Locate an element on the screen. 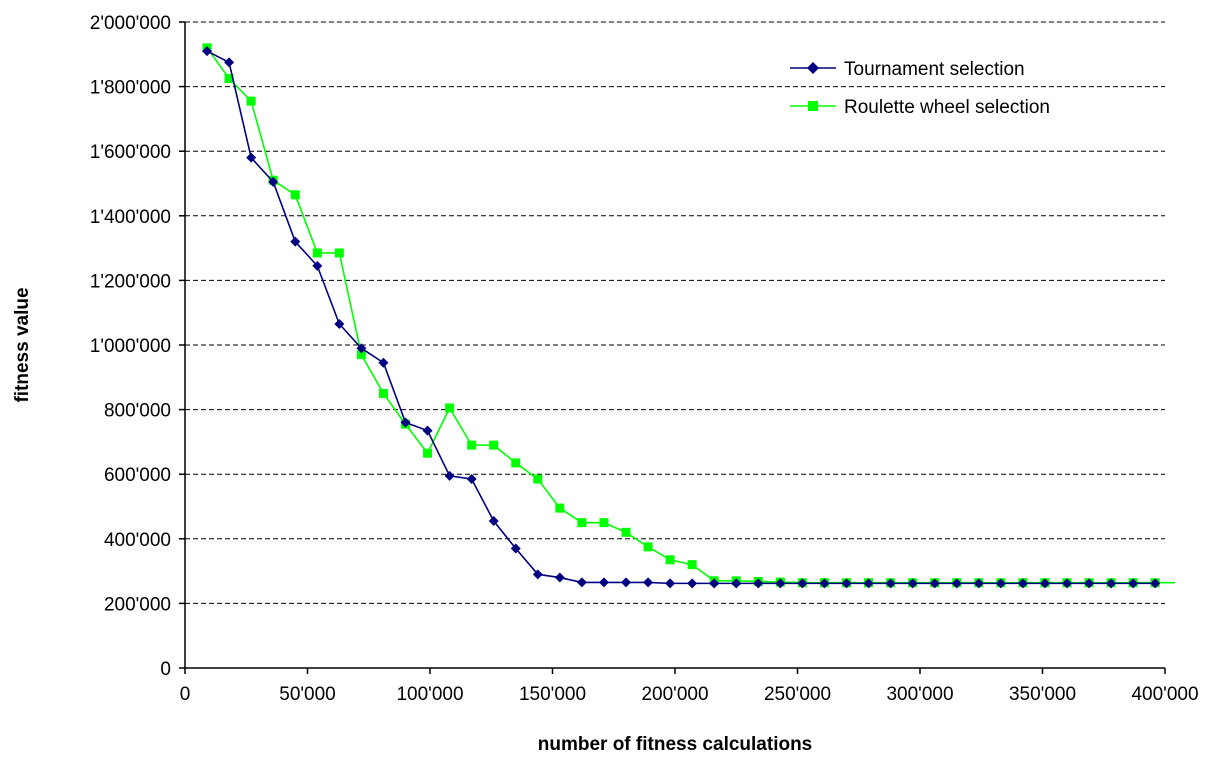 The width and height of the screenshot is (1228, 762). legend-marker-tournament is located at coordinates (813, 68).